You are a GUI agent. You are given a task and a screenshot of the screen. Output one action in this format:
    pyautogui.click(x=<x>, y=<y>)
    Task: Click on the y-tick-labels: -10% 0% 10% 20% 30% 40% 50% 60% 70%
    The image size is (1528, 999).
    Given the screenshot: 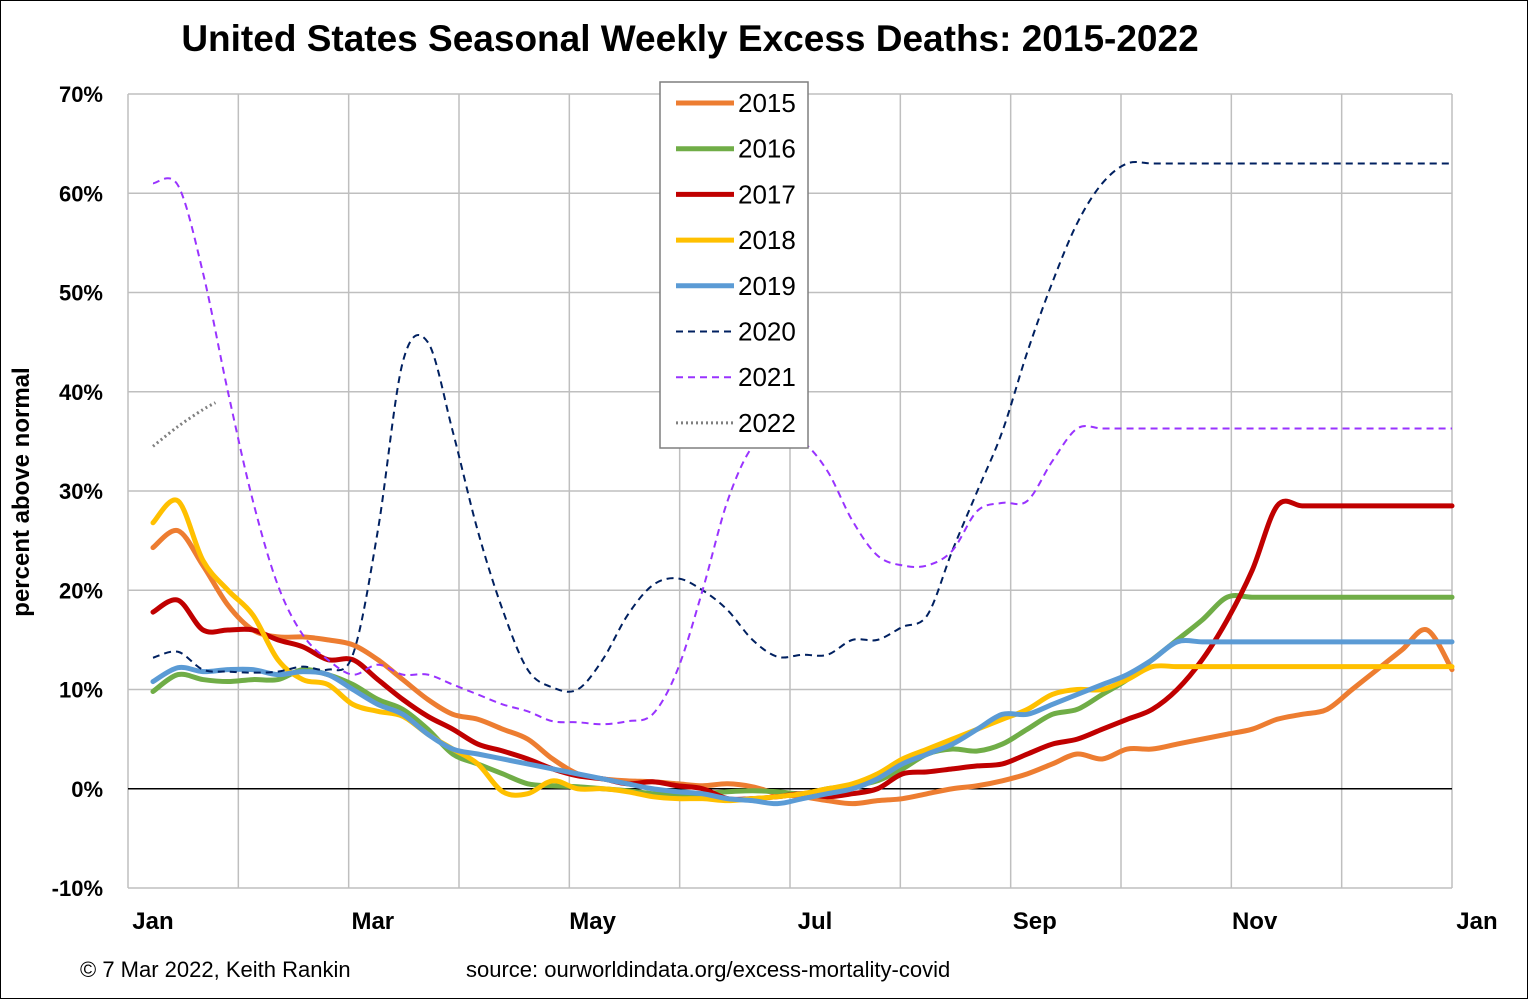 What is the action you would take?
    pyautogui.click(x=77, y=491)
    